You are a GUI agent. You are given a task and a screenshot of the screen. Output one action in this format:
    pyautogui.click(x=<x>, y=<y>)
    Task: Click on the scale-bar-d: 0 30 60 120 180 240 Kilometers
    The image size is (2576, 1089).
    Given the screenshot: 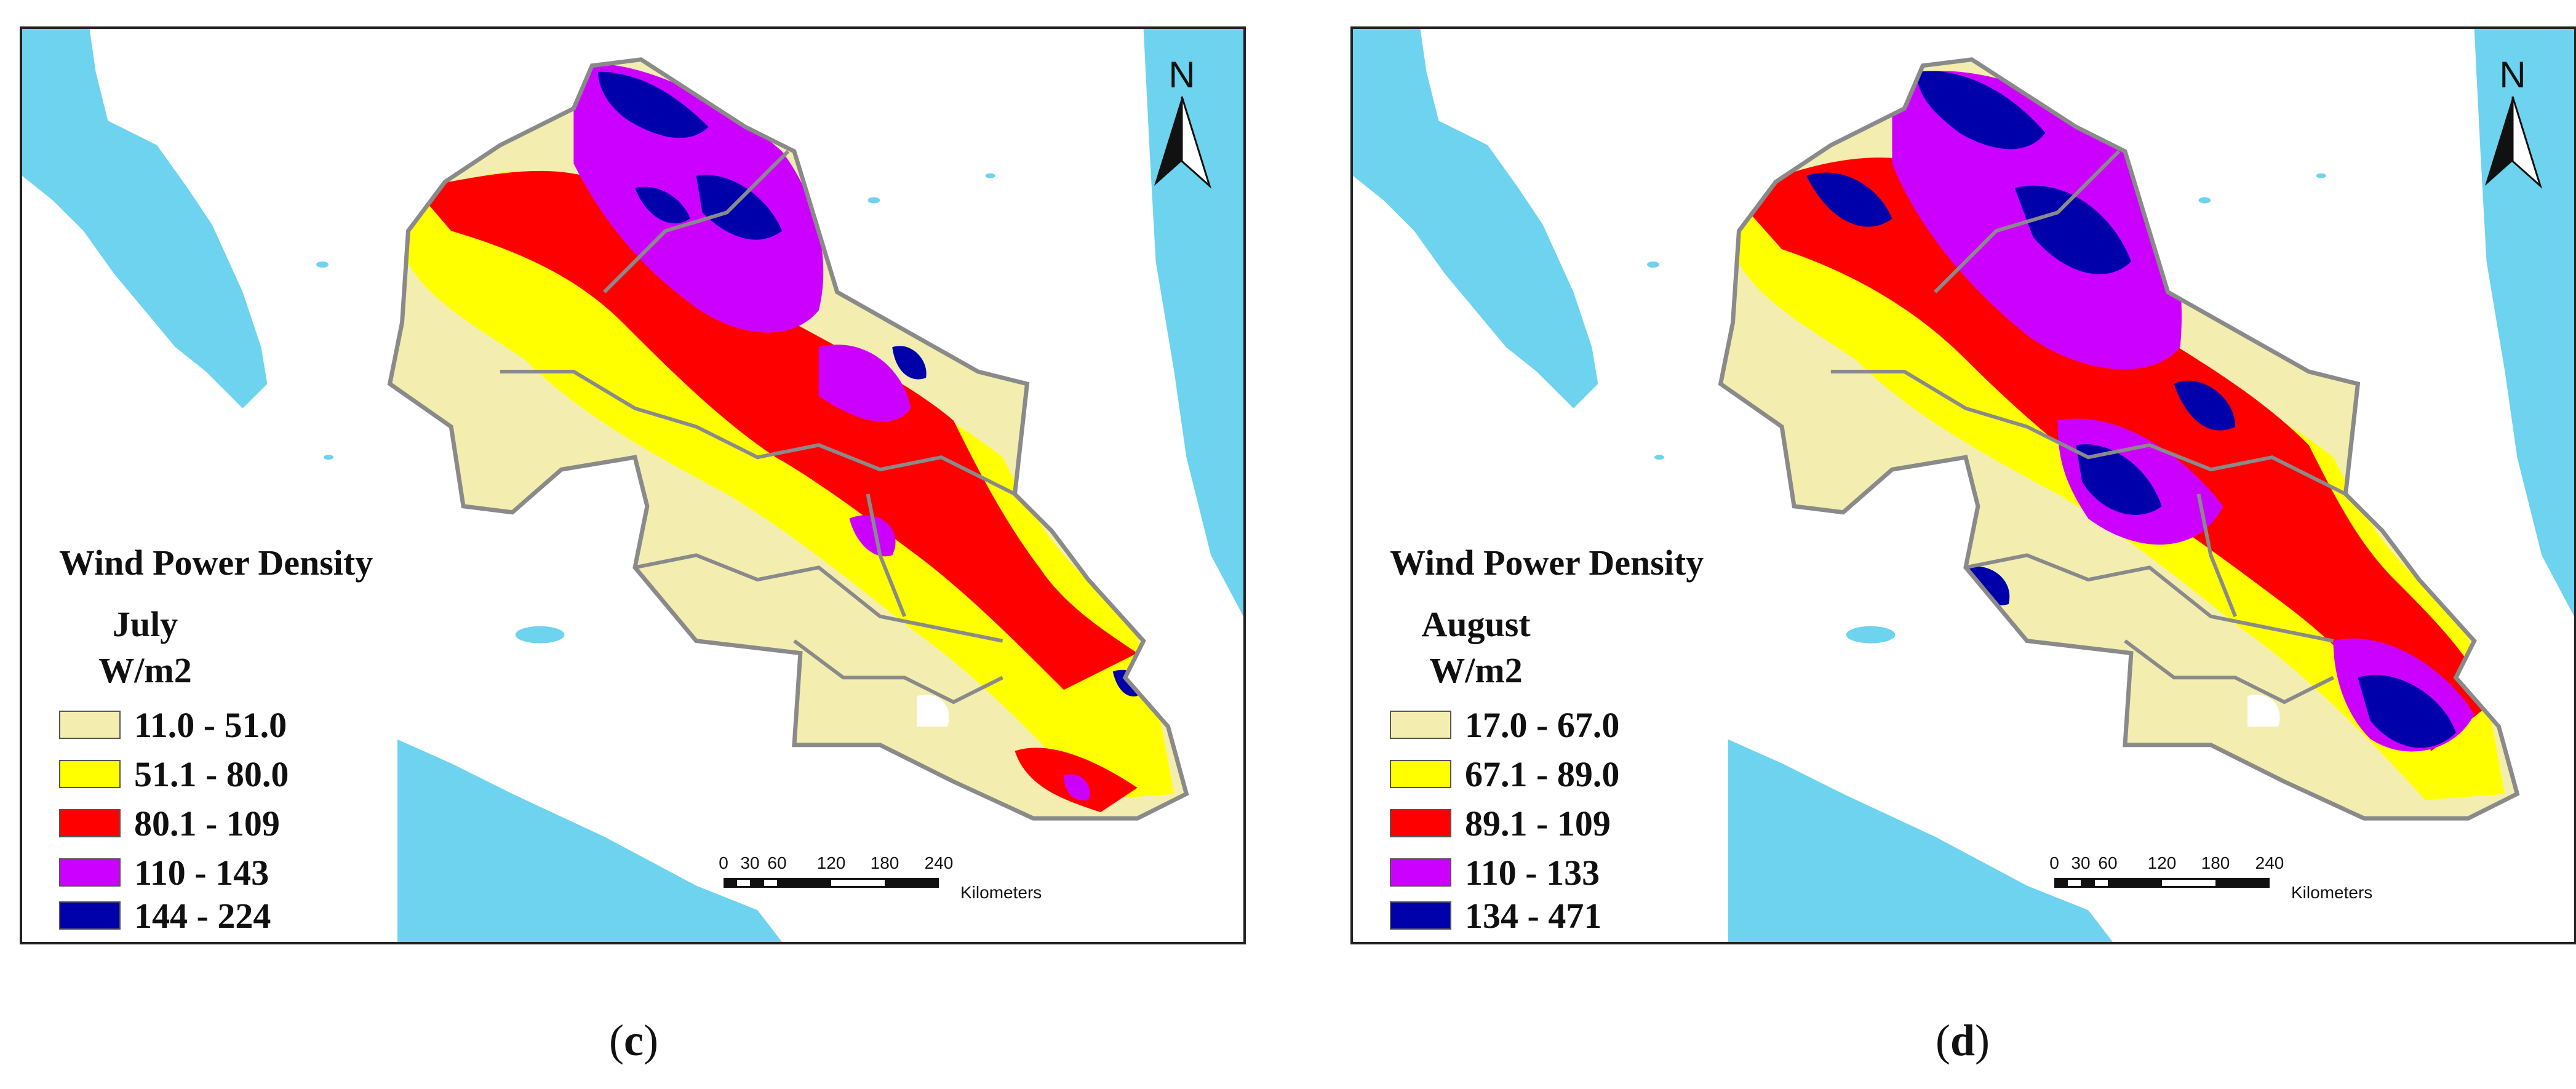 What is the action you would take?
    pyautogui.click(x=2211, y=877)
    